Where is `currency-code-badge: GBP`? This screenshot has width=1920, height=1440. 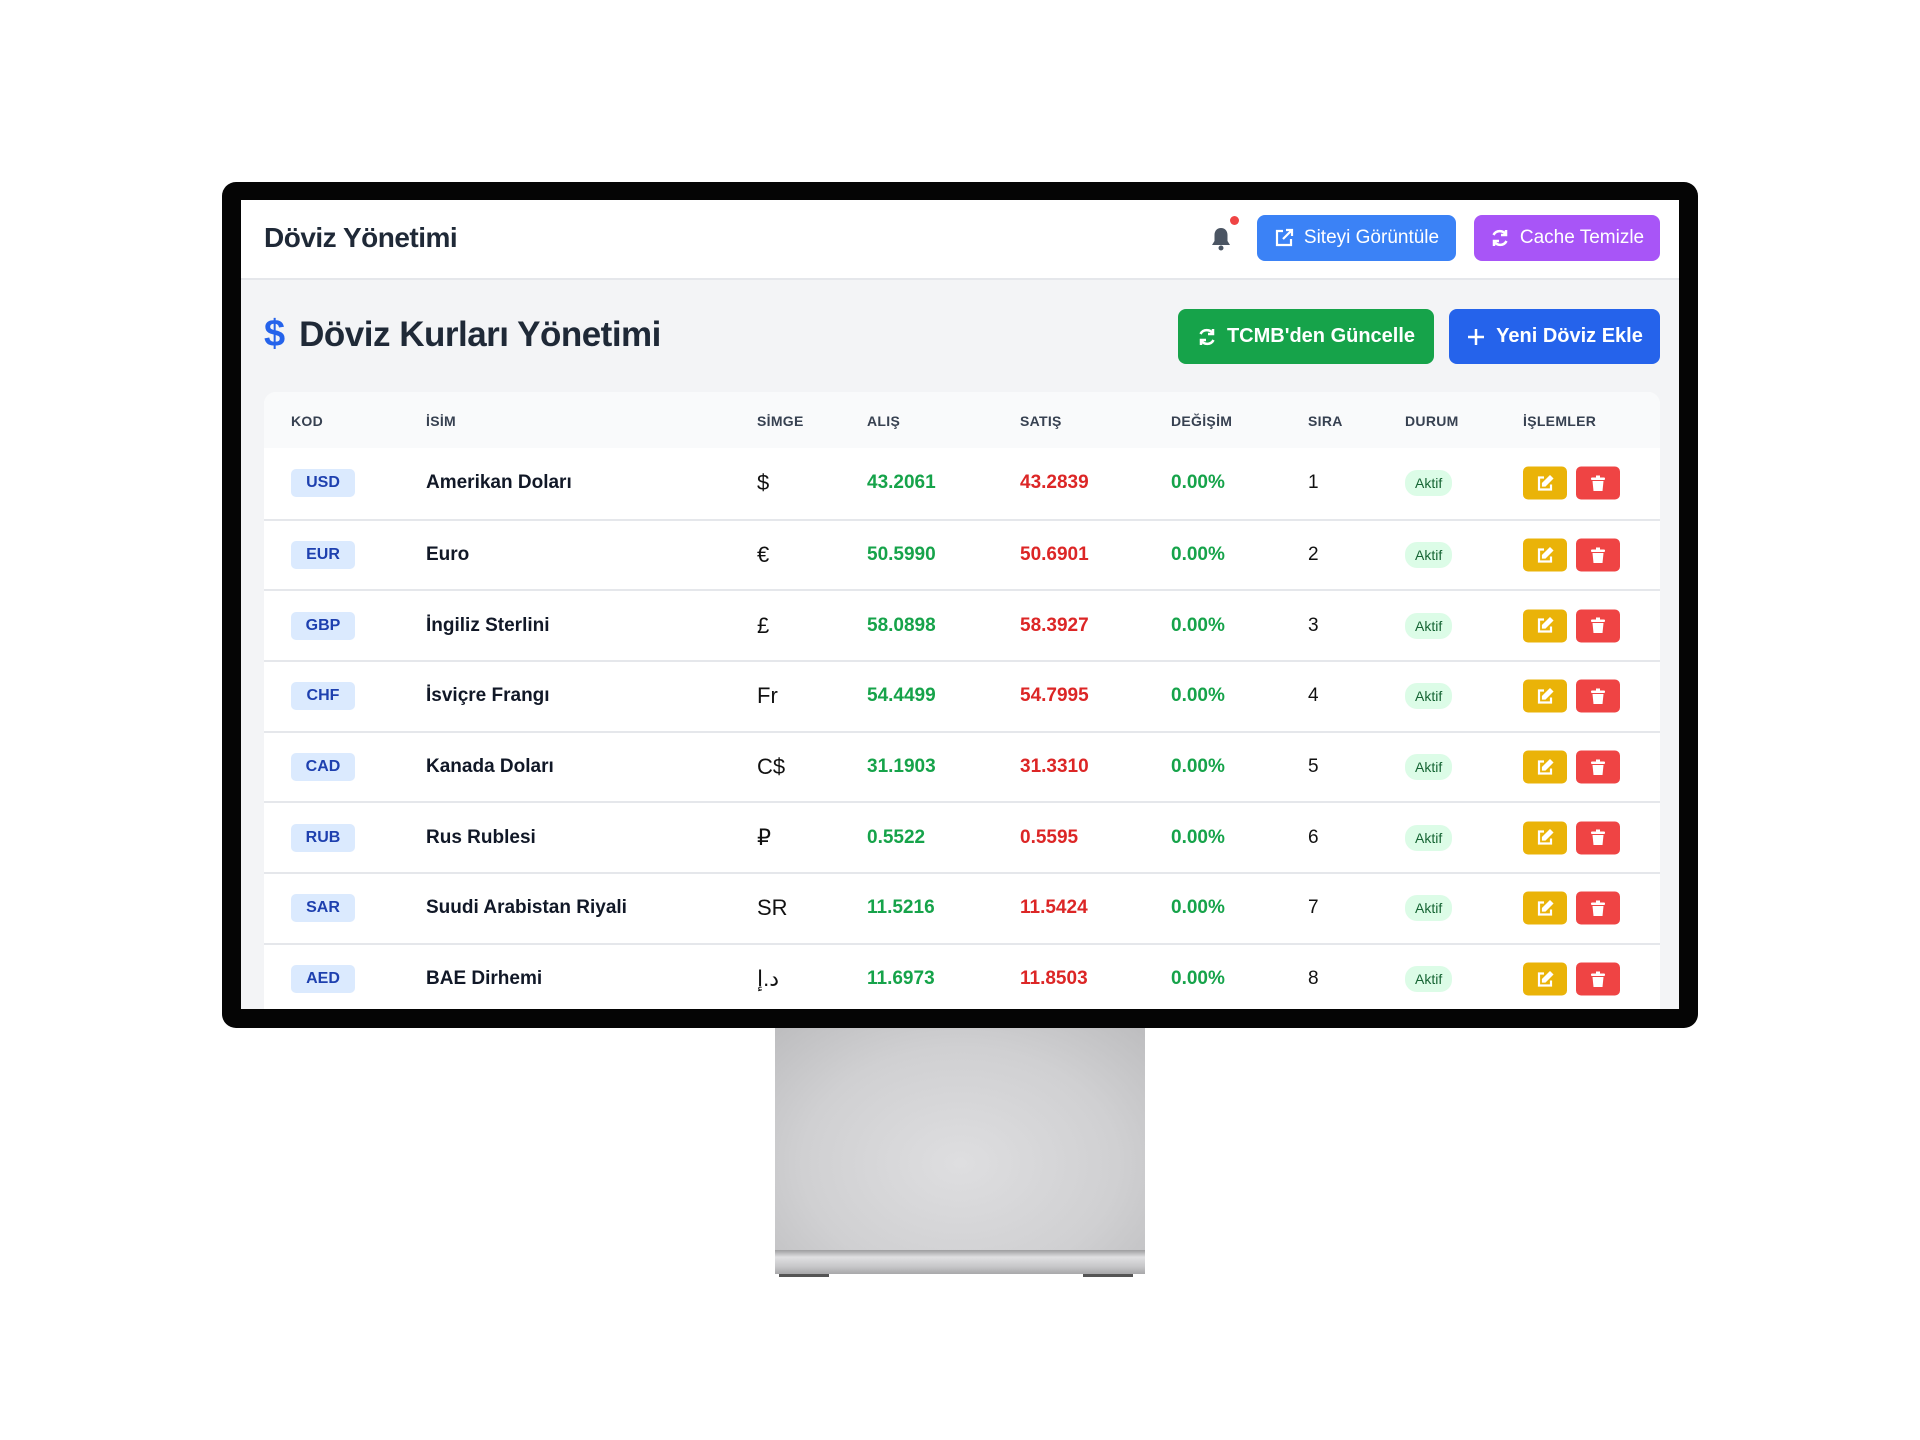
currency-code-badge: GBP is located at coordinates (323, 625).